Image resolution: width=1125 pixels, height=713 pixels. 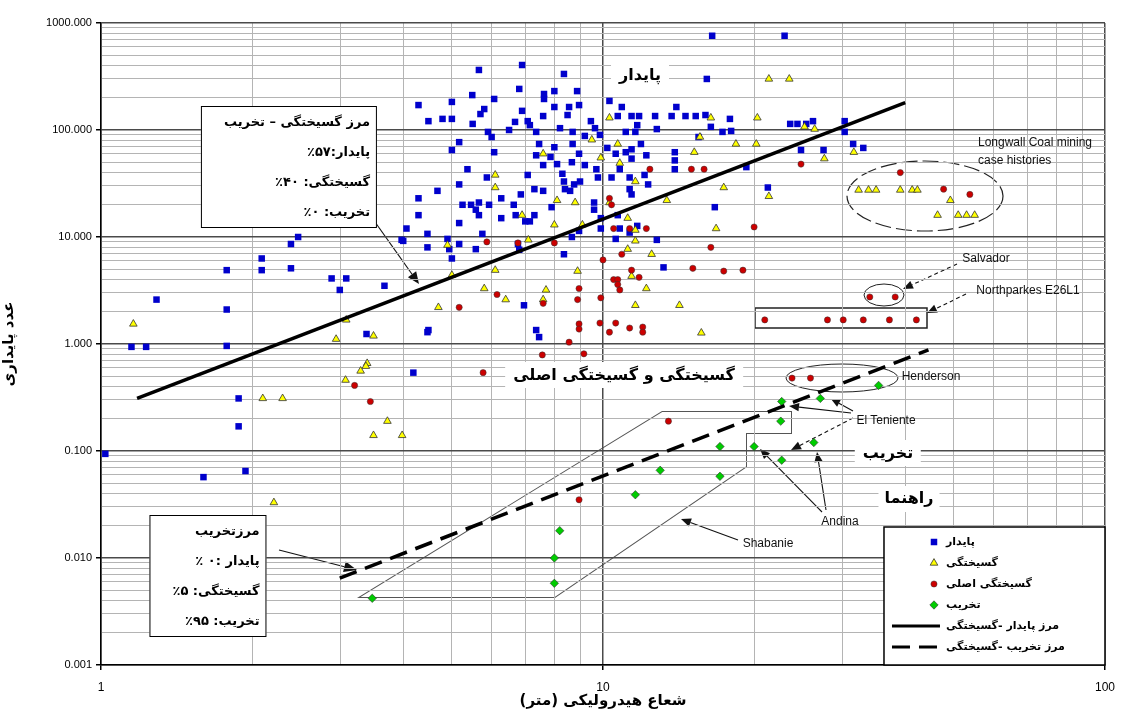 What do you see at coordinates (78, 664) in the screenshot?
I see `y-tick-label: 0.001` at bounding box center [78, 664].